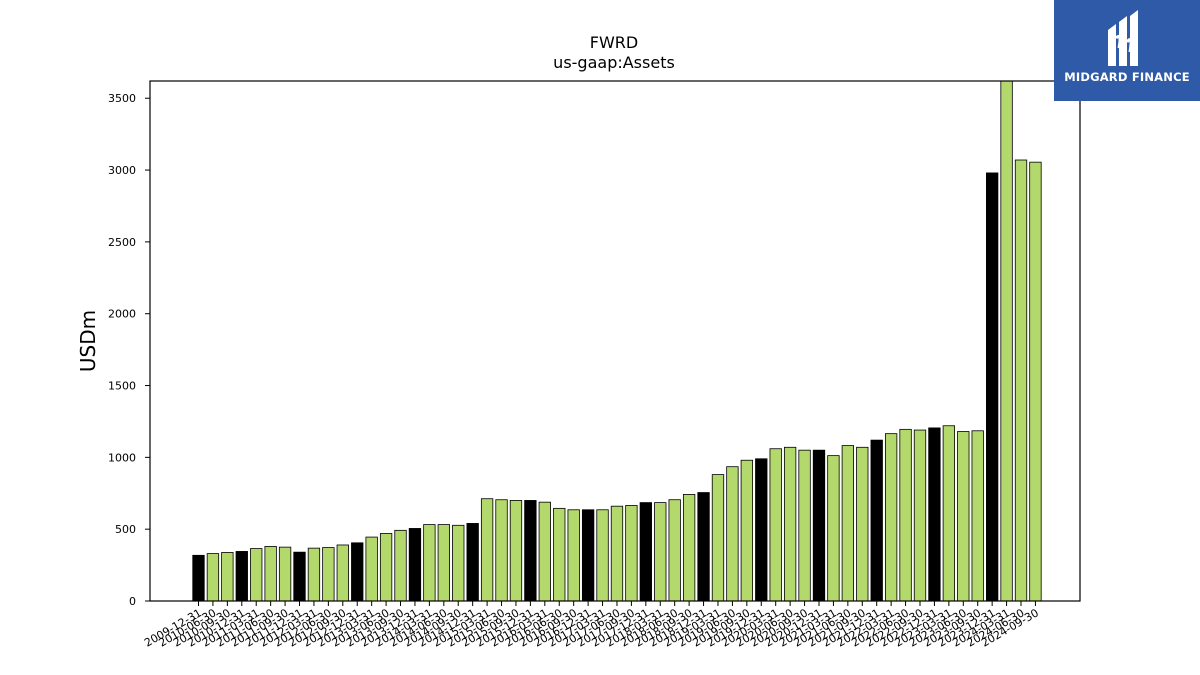 This screenshot has height=675, width=1200. What do you see at coordinates (122, 170) in the screenshot?
I see `y-tick-label: 3000` at bounding box center [122, 170].